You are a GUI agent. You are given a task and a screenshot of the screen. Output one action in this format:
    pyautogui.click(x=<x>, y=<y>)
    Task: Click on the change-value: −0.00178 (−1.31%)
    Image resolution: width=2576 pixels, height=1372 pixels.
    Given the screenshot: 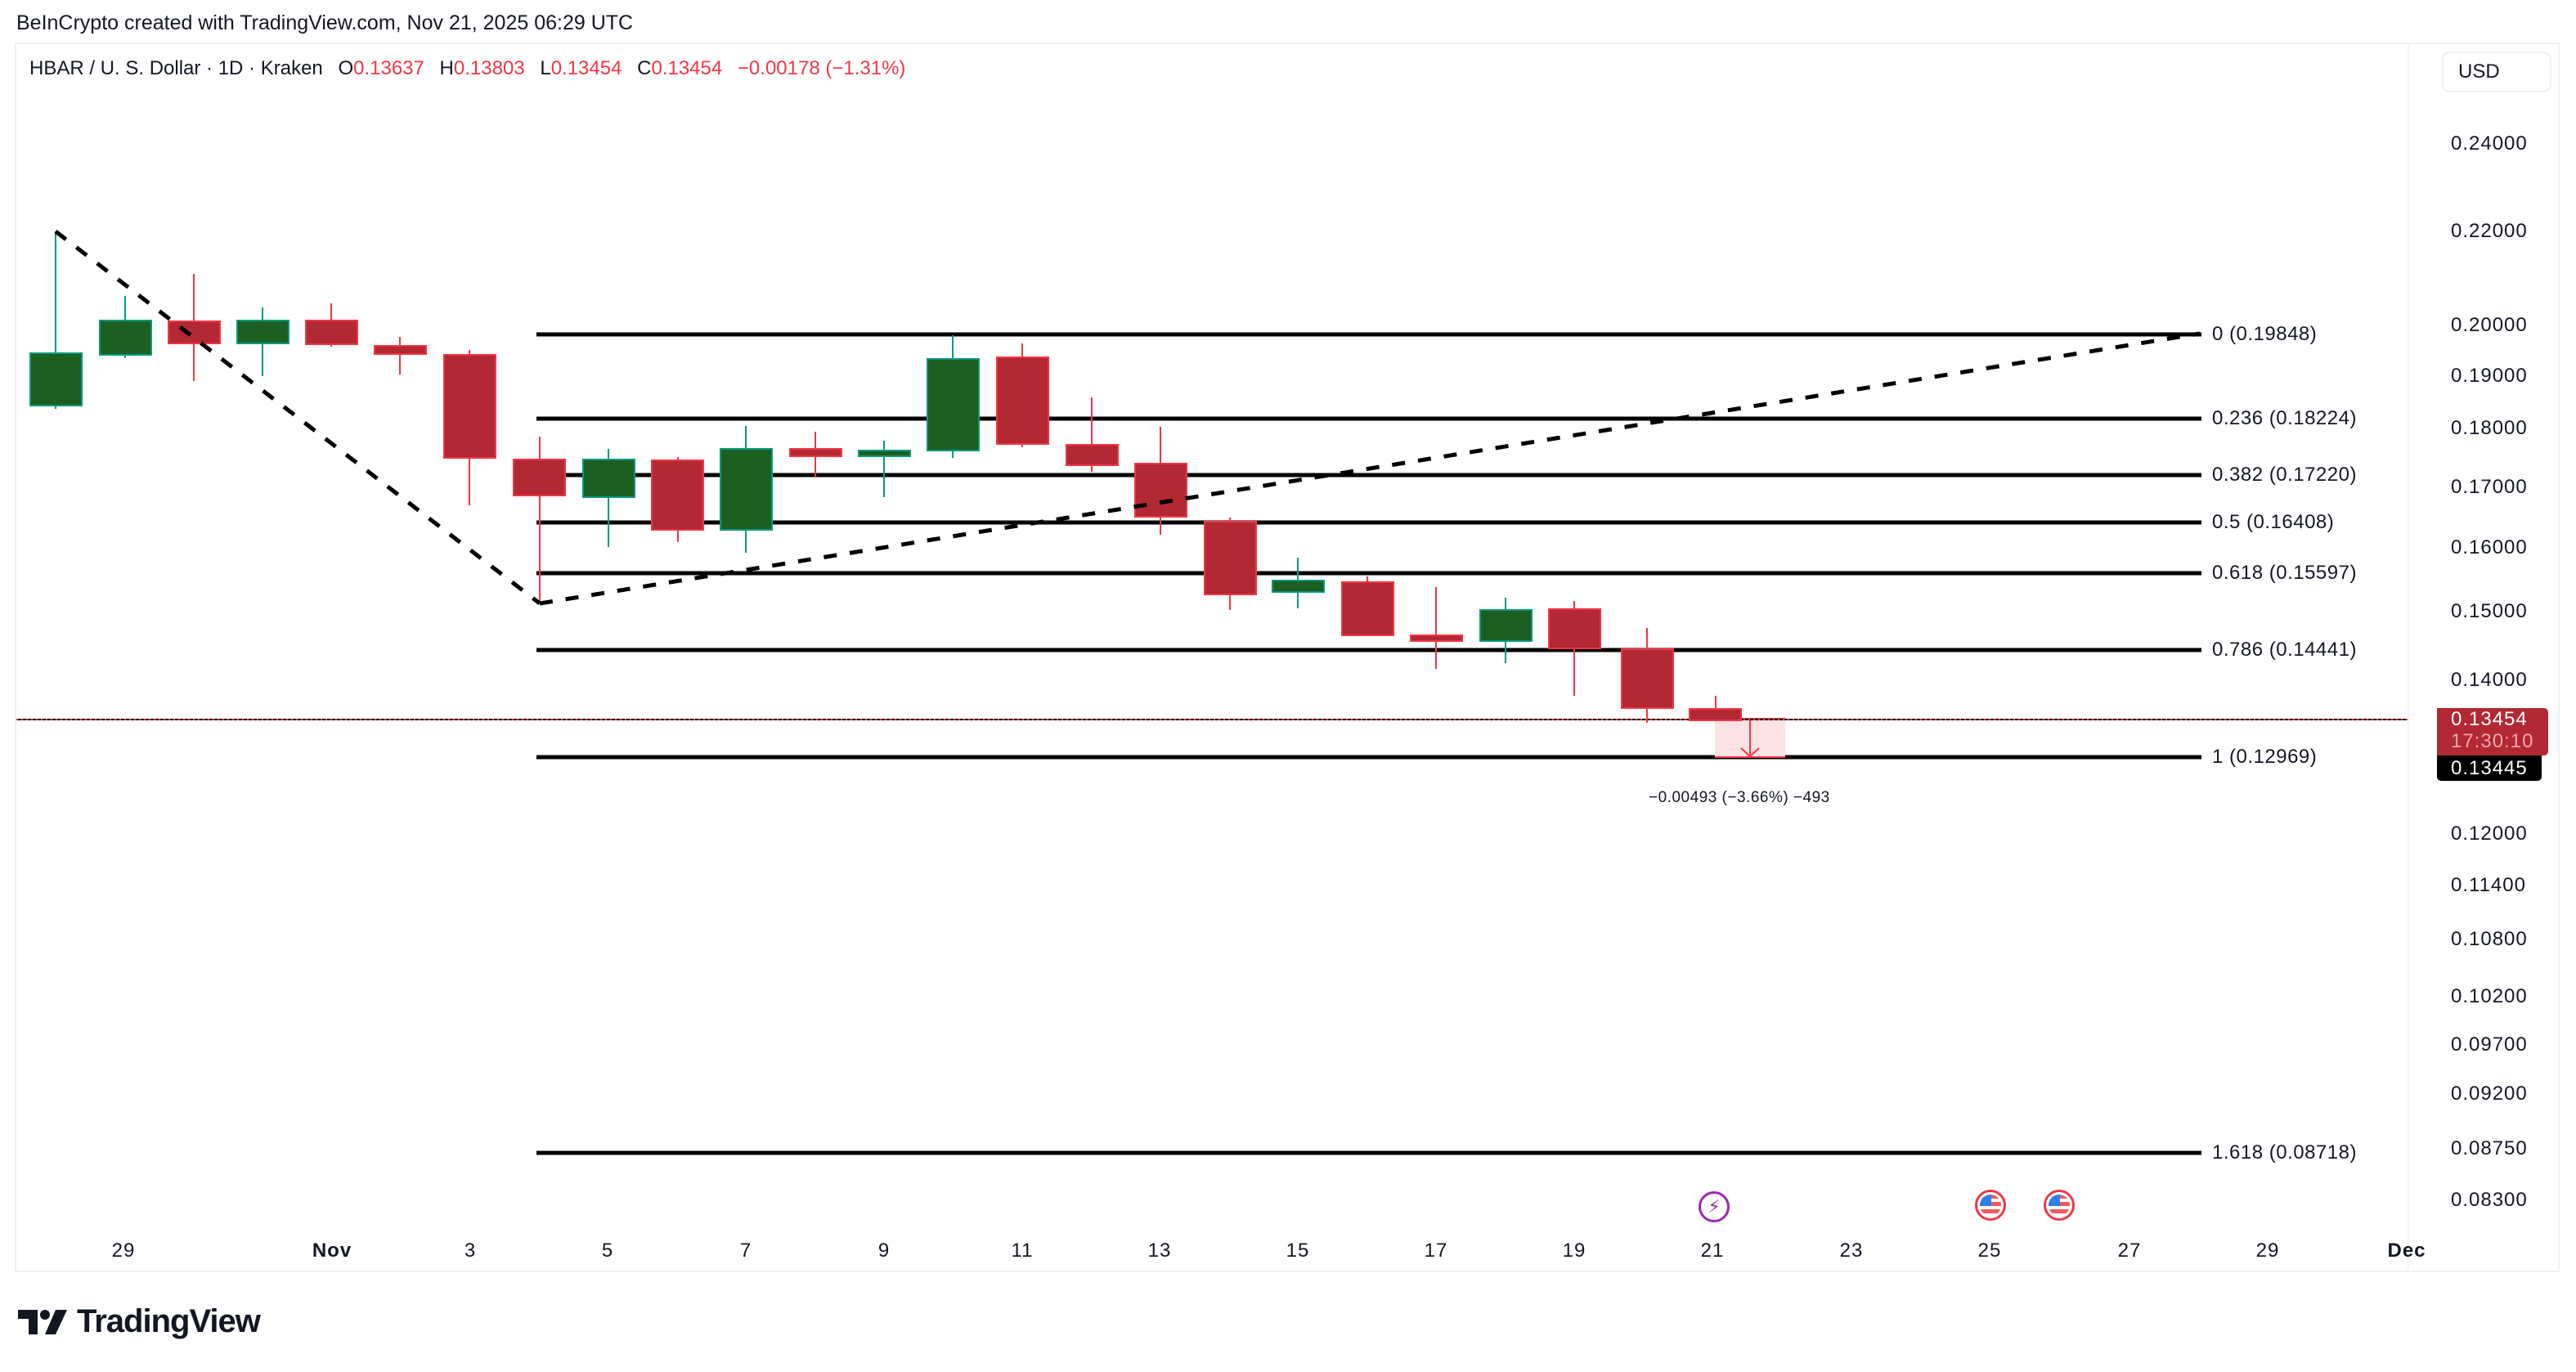 What is the action you would take?
    pyautogui.click(x=822, y=68)
    